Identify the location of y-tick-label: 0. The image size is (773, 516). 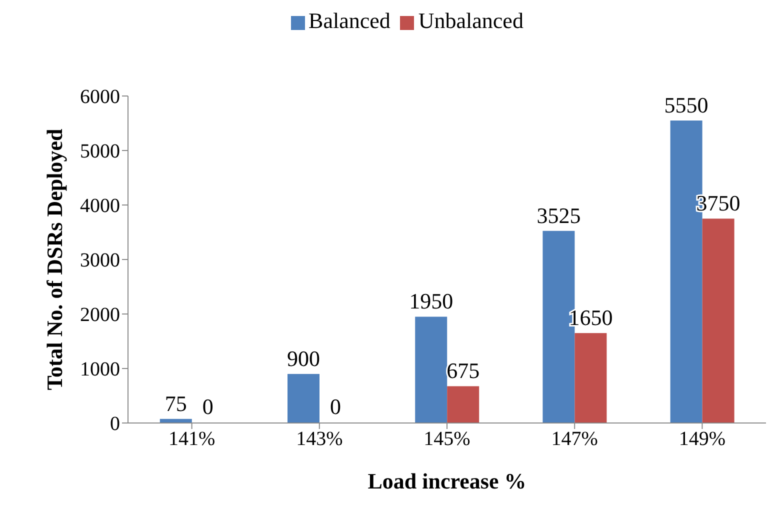
(115, 424).